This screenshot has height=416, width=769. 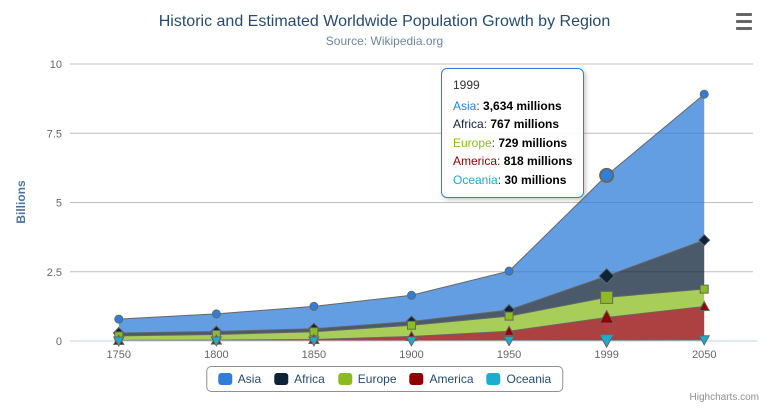 I want to click on legend-label: Europe, so click(x=377, y=379).